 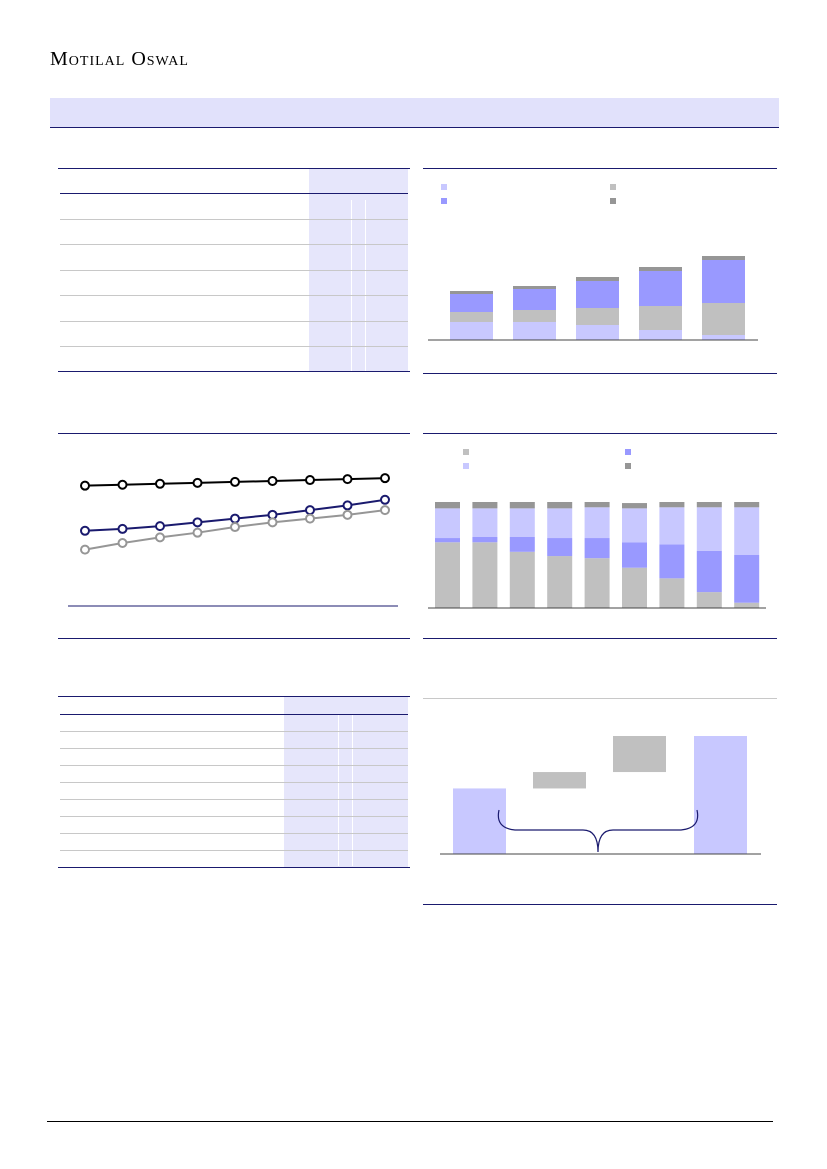 I want to click on chart-3-stacked-percent-bar, so click(x=597, y=529).